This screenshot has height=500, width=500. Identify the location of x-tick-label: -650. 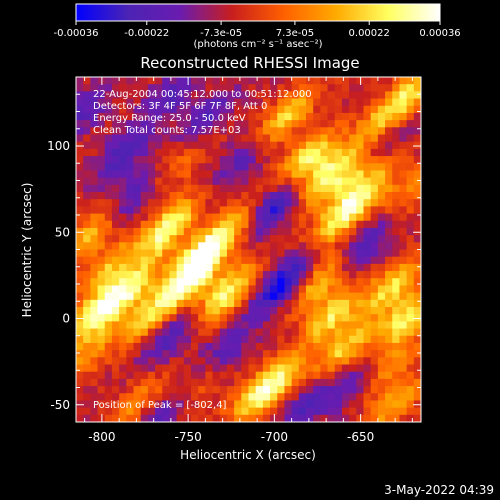
(360, 437).